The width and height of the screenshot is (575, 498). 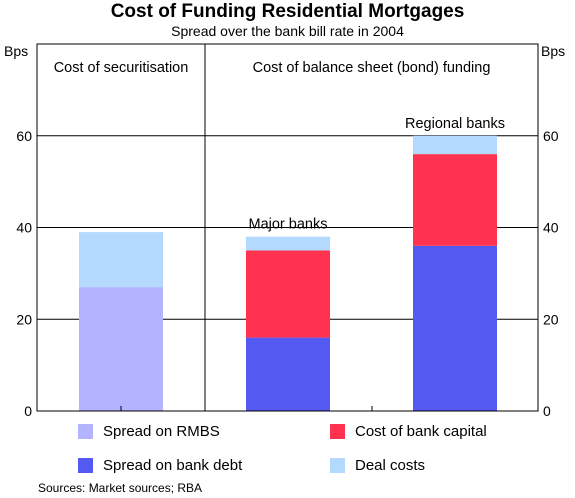 What do you see at coordinates (161, 431) in the screenshot?
I see `legend-label: Spread on RMBS` at bounding box center [161, 431].